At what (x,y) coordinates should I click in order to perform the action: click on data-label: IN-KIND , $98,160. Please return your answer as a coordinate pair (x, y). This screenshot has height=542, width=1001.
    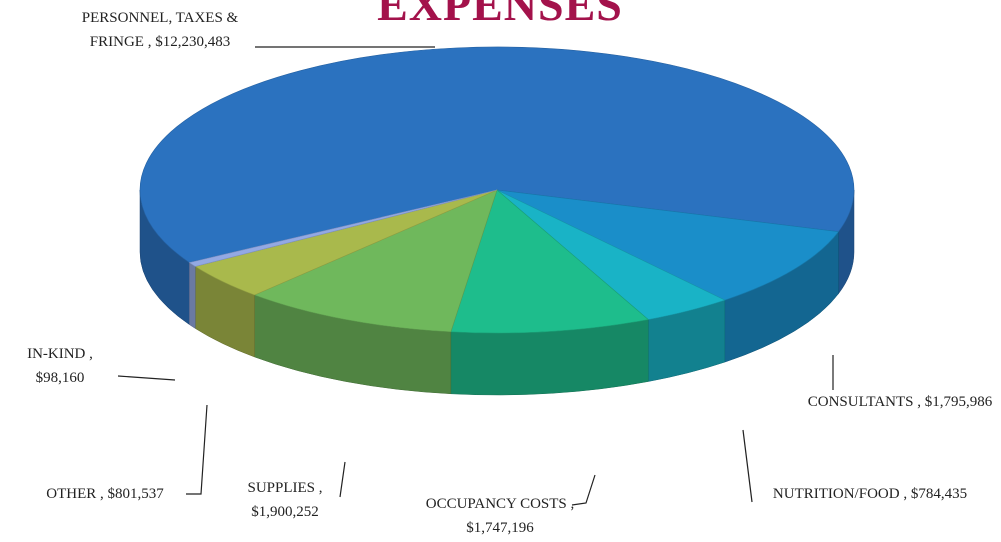
    Looking at the image, I should click on (60, 366).